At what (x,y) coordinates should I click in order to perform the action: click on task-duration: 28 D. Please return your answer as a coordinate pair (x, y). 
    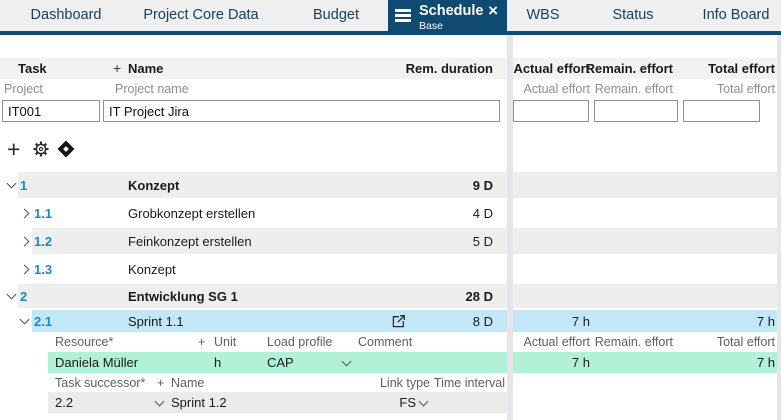
    Looking at the image, I should click on (479, 296).